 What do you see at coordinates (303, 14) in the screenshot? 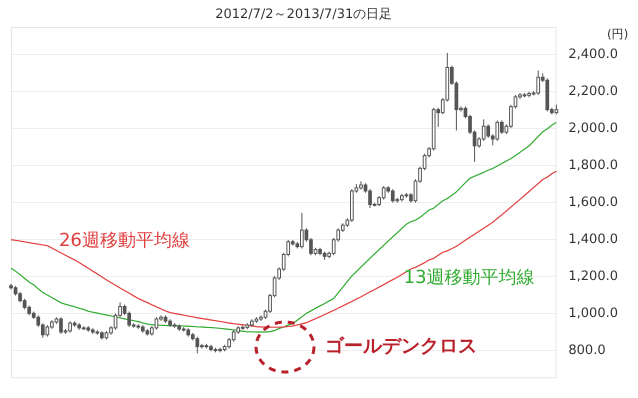
I see `chart-title: 2012/7/2～2013/7/31の日足` at bounding box center [303, 14].